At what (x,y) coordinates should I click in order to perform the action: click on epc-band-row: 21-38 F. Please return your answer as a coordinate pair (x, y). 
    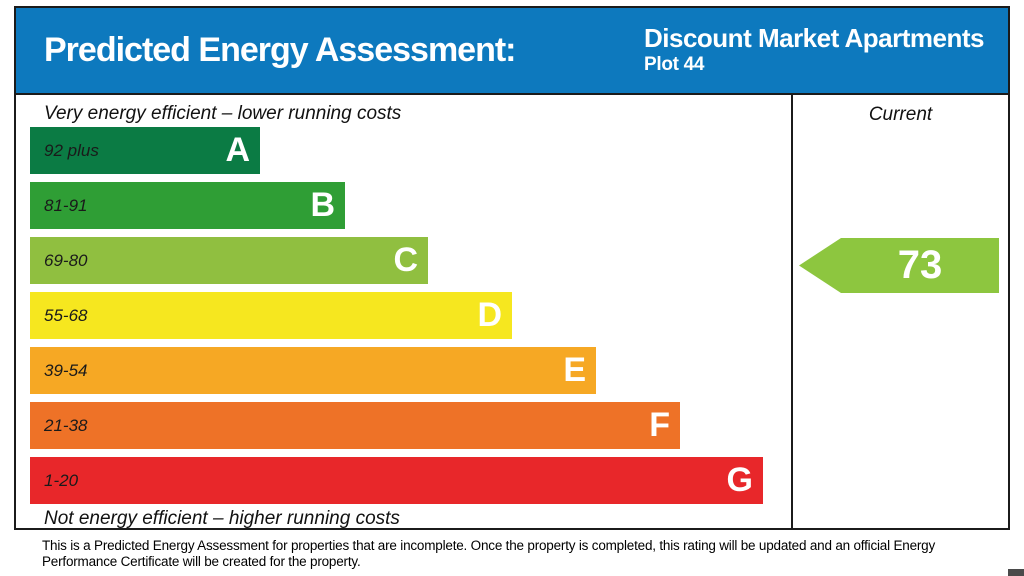
    Looking at the image, I should click on (396, 425).